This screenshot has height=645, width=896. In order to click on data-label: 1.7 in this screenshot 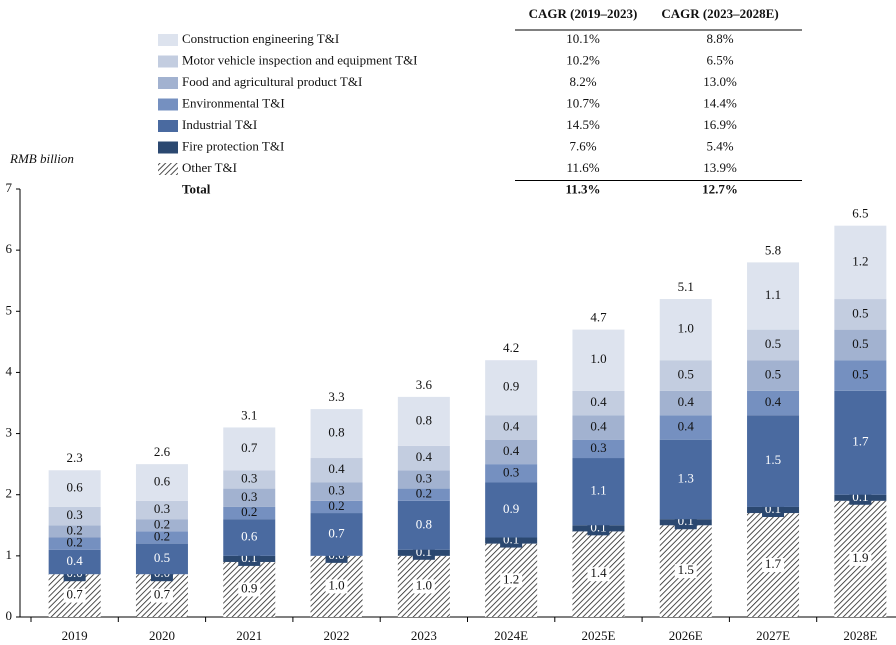, I will do `click(773, 563)`.